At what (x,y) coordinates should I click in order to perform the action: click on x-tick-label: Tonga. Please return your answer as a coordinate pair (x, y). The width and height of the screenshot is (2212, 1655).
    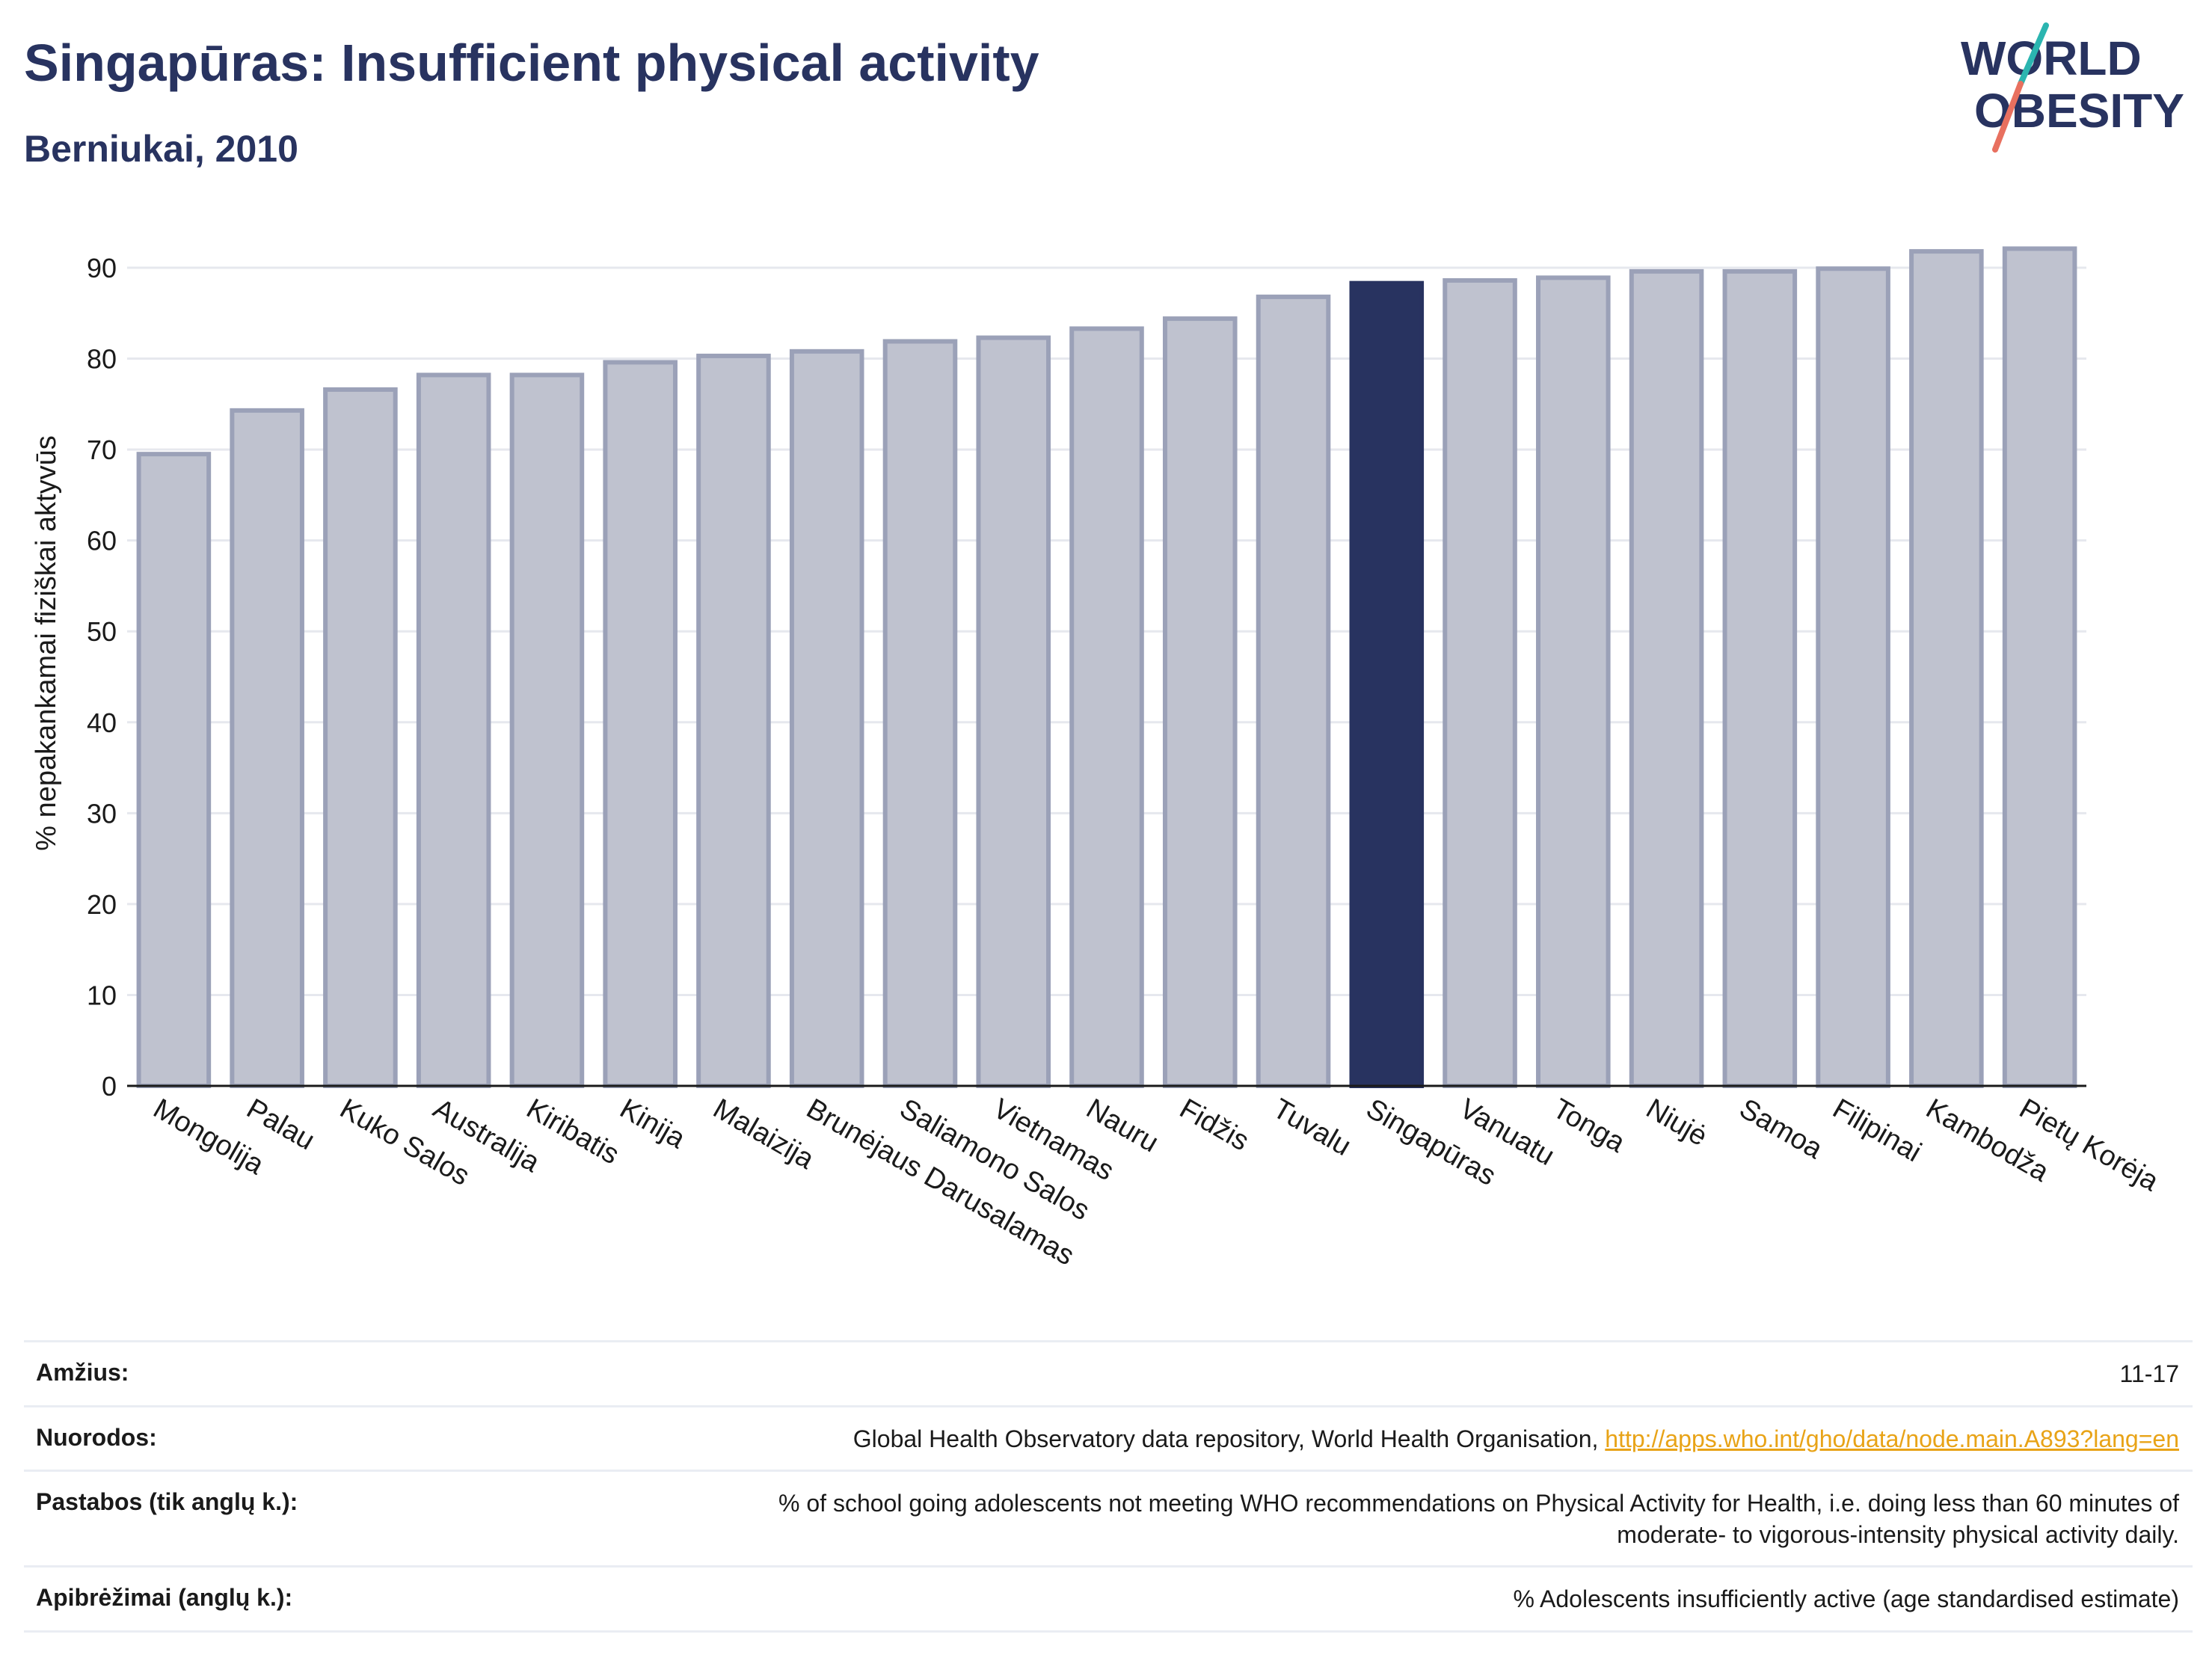
    Looking at the image, I should click on (1588, 1126).